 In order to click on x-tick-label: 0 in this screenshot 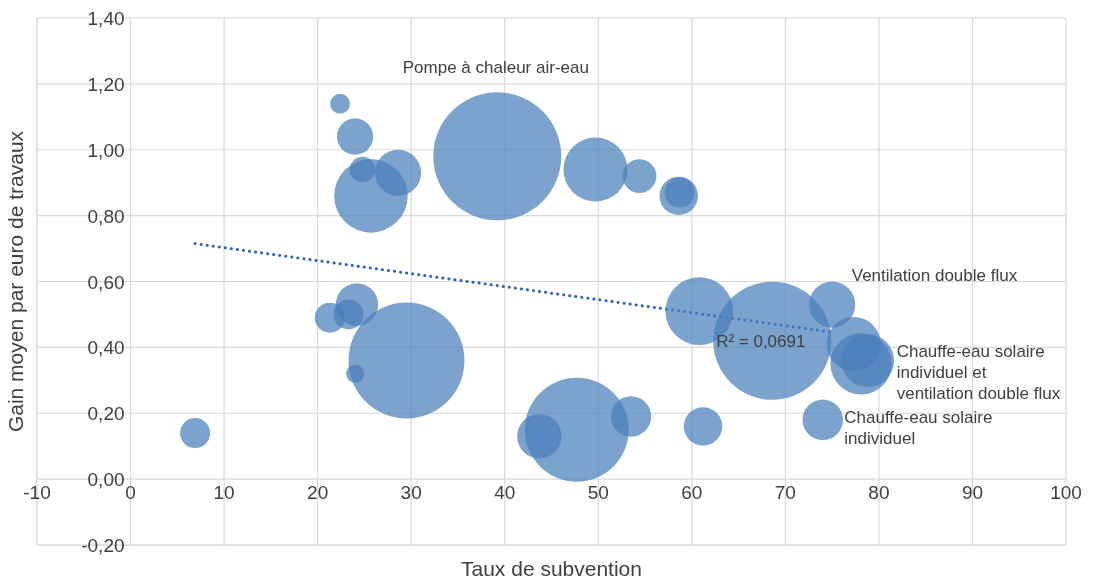, I will do `click(130, 493)`.